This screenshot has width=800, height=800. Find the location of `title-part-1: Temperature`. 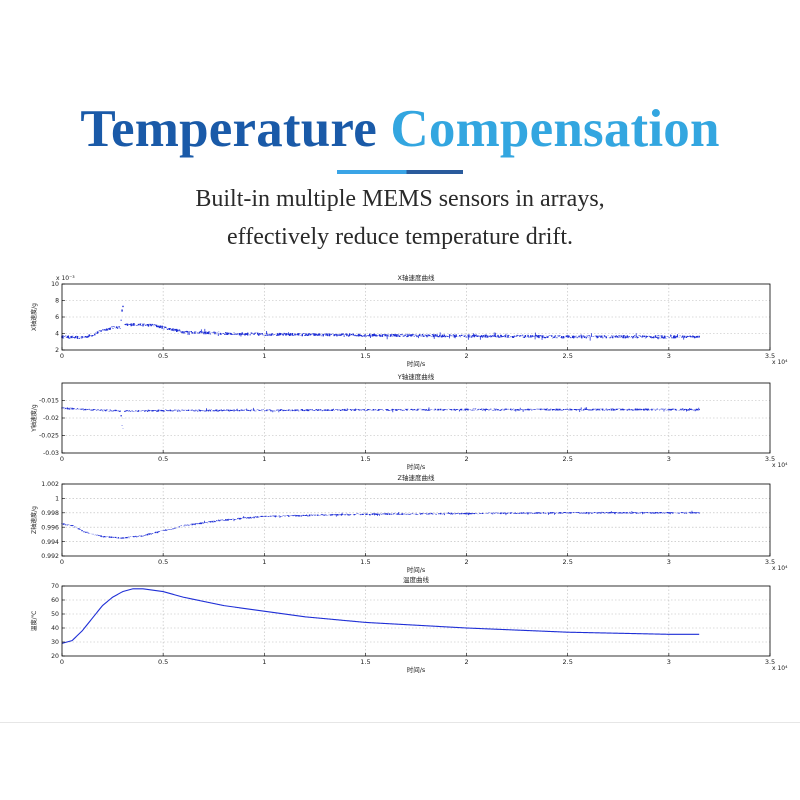

title-part-1: Temperature is located at coordinates (228, 129).